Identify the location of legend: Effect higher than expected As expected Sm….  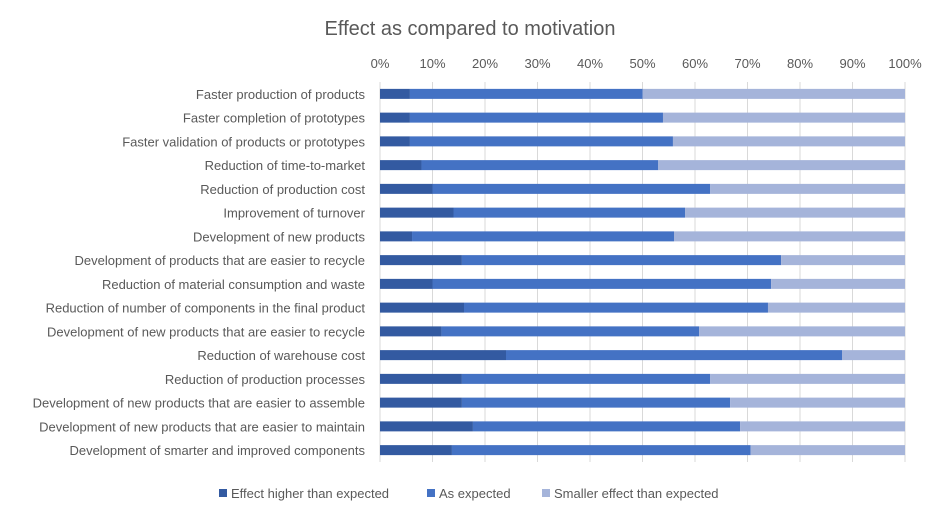
(469, 493).